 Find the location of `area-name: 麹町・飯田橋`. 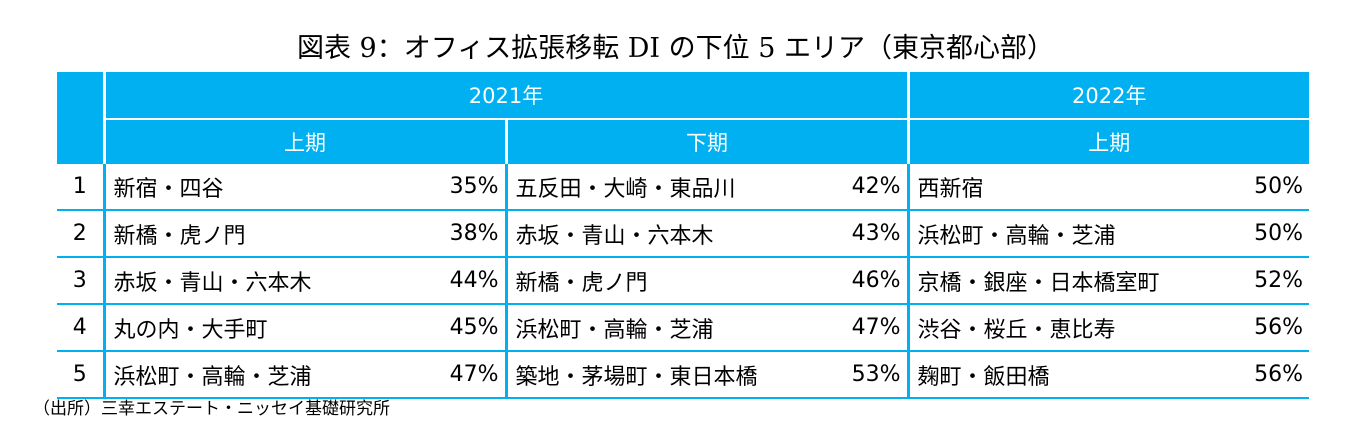

area-name: 麹町・飯田橋 is located at coordinates (983, 377).